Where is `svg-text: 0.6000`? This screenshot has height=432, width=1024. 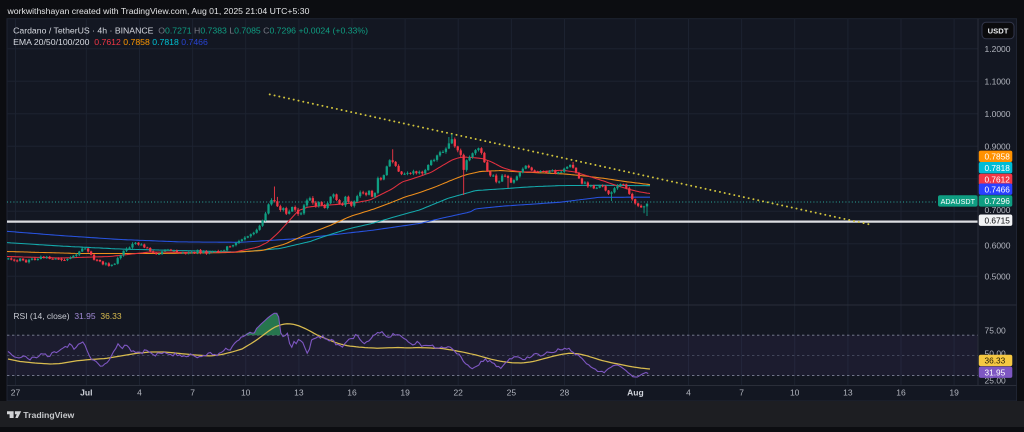
svg-text: 0.6000 is located at coordinates (998, 245).